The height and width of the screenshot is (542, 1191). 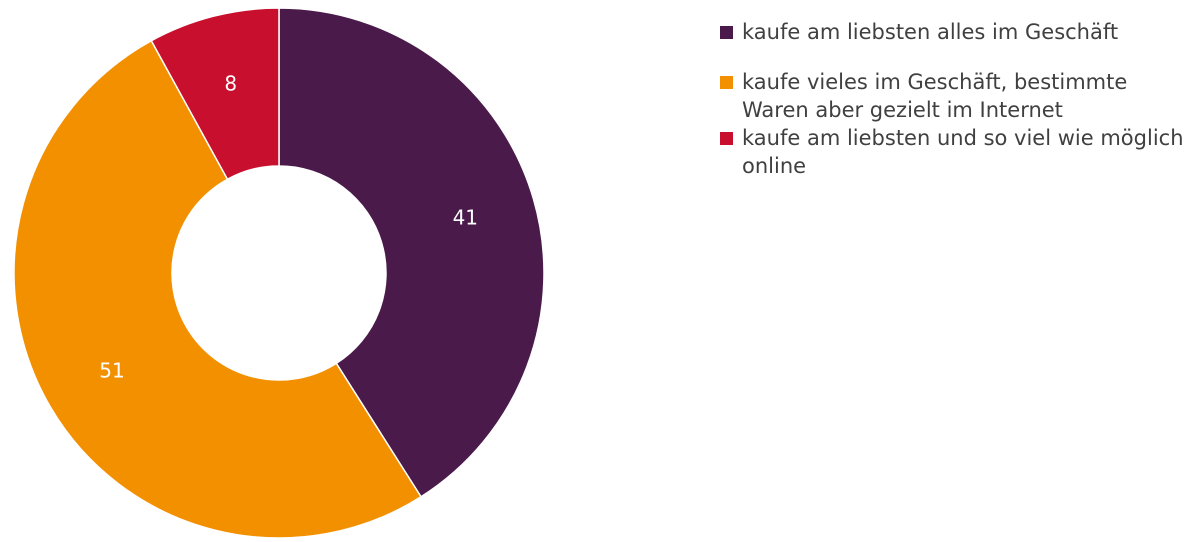 What do you see at coordinates (111, 370) in the screenshot?
I see `slice-data-label: 51` at bounding box center [111, 370].